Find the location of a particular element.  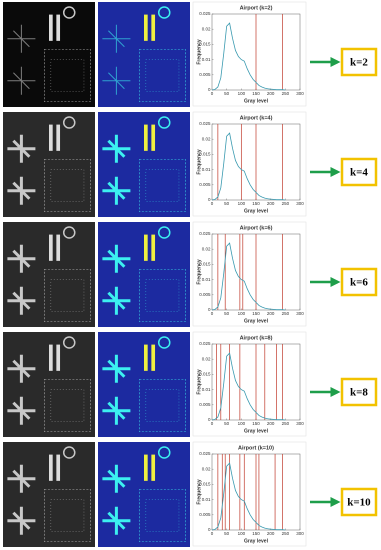

k-label: k=10 is located at coordinates (359, 503).